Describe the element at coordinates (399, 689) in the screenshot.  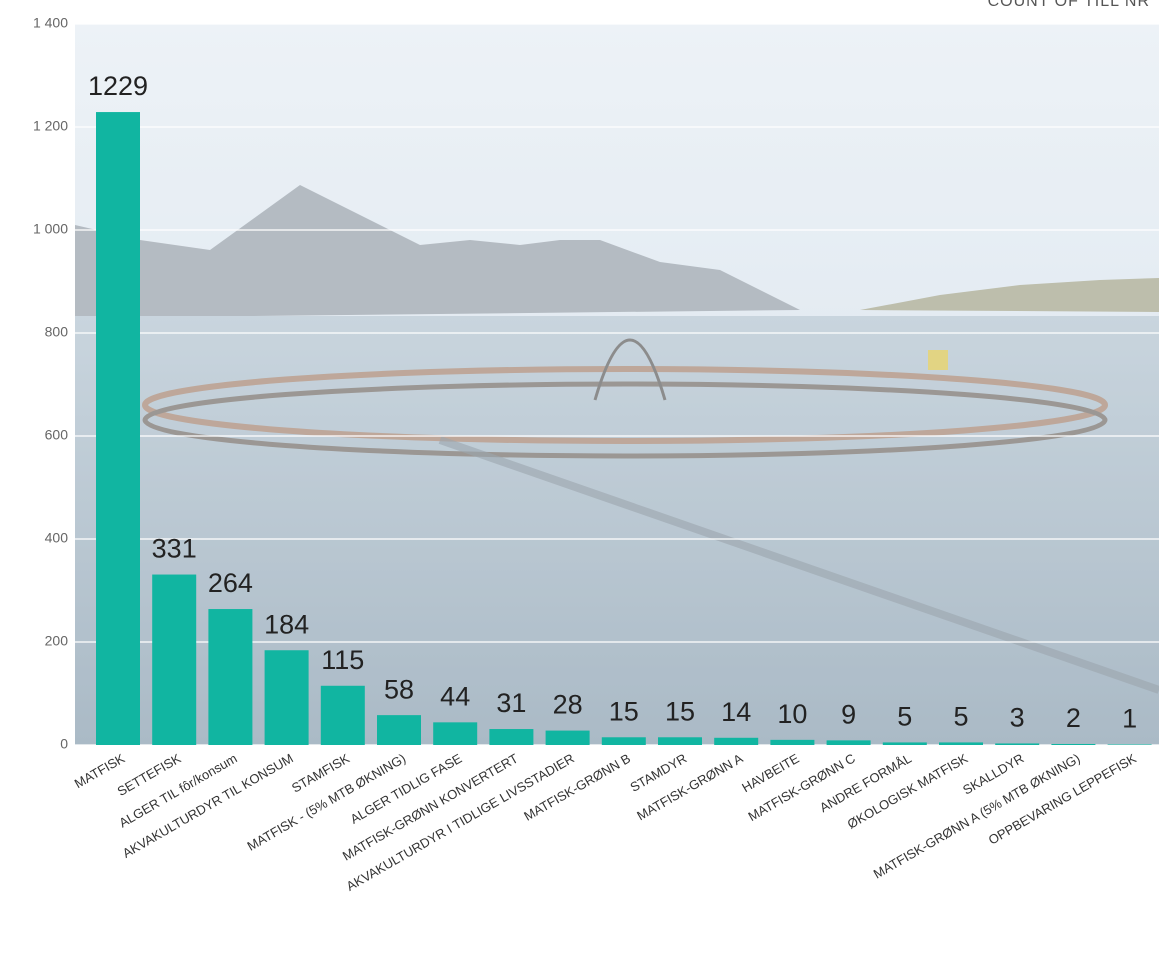
I see `value-label: 58` at that location.